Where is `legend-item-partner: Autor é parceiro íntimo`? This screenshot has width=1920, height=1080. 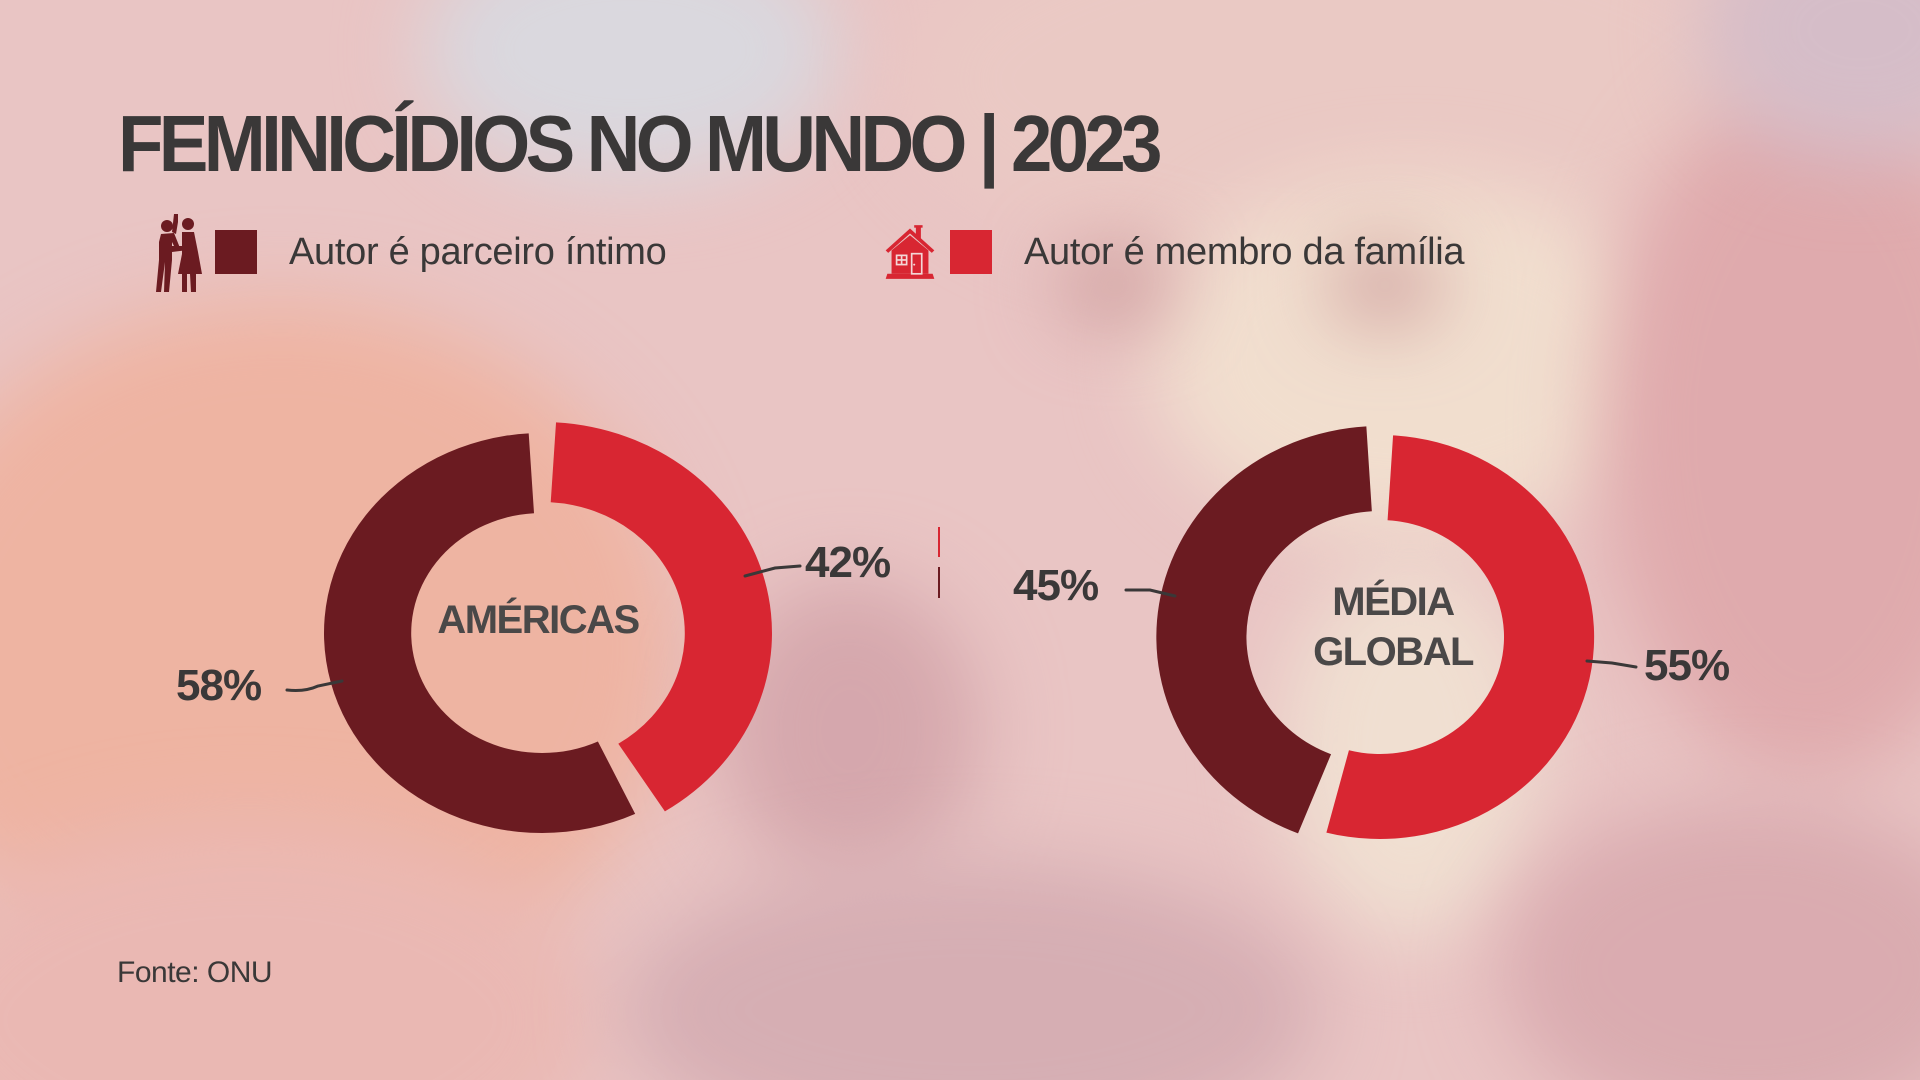 legend-item-partner: Autor é parceiro íntimo is located at coordinates (410, 252).